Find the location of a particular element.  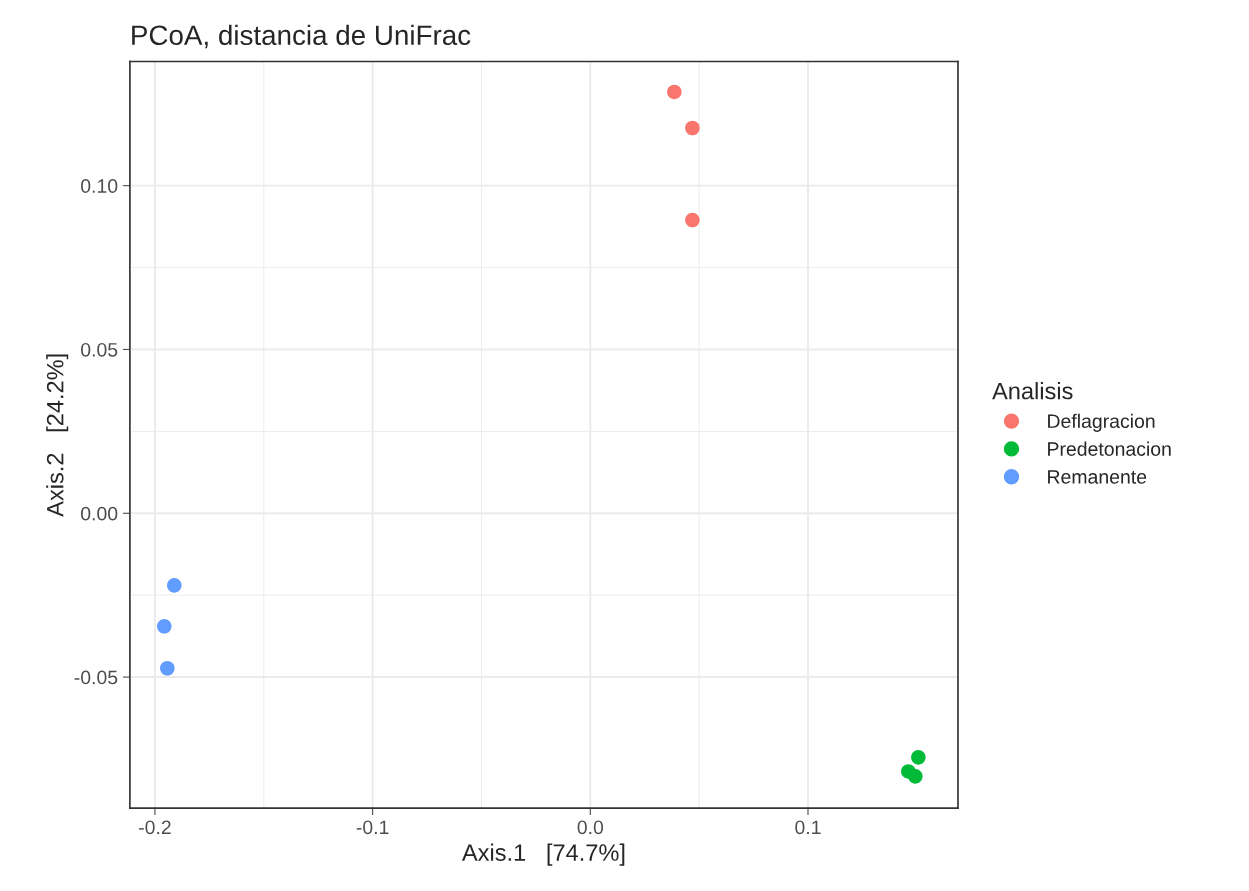

x-tick-label: -0.1 is located at coordinates (372, 827).